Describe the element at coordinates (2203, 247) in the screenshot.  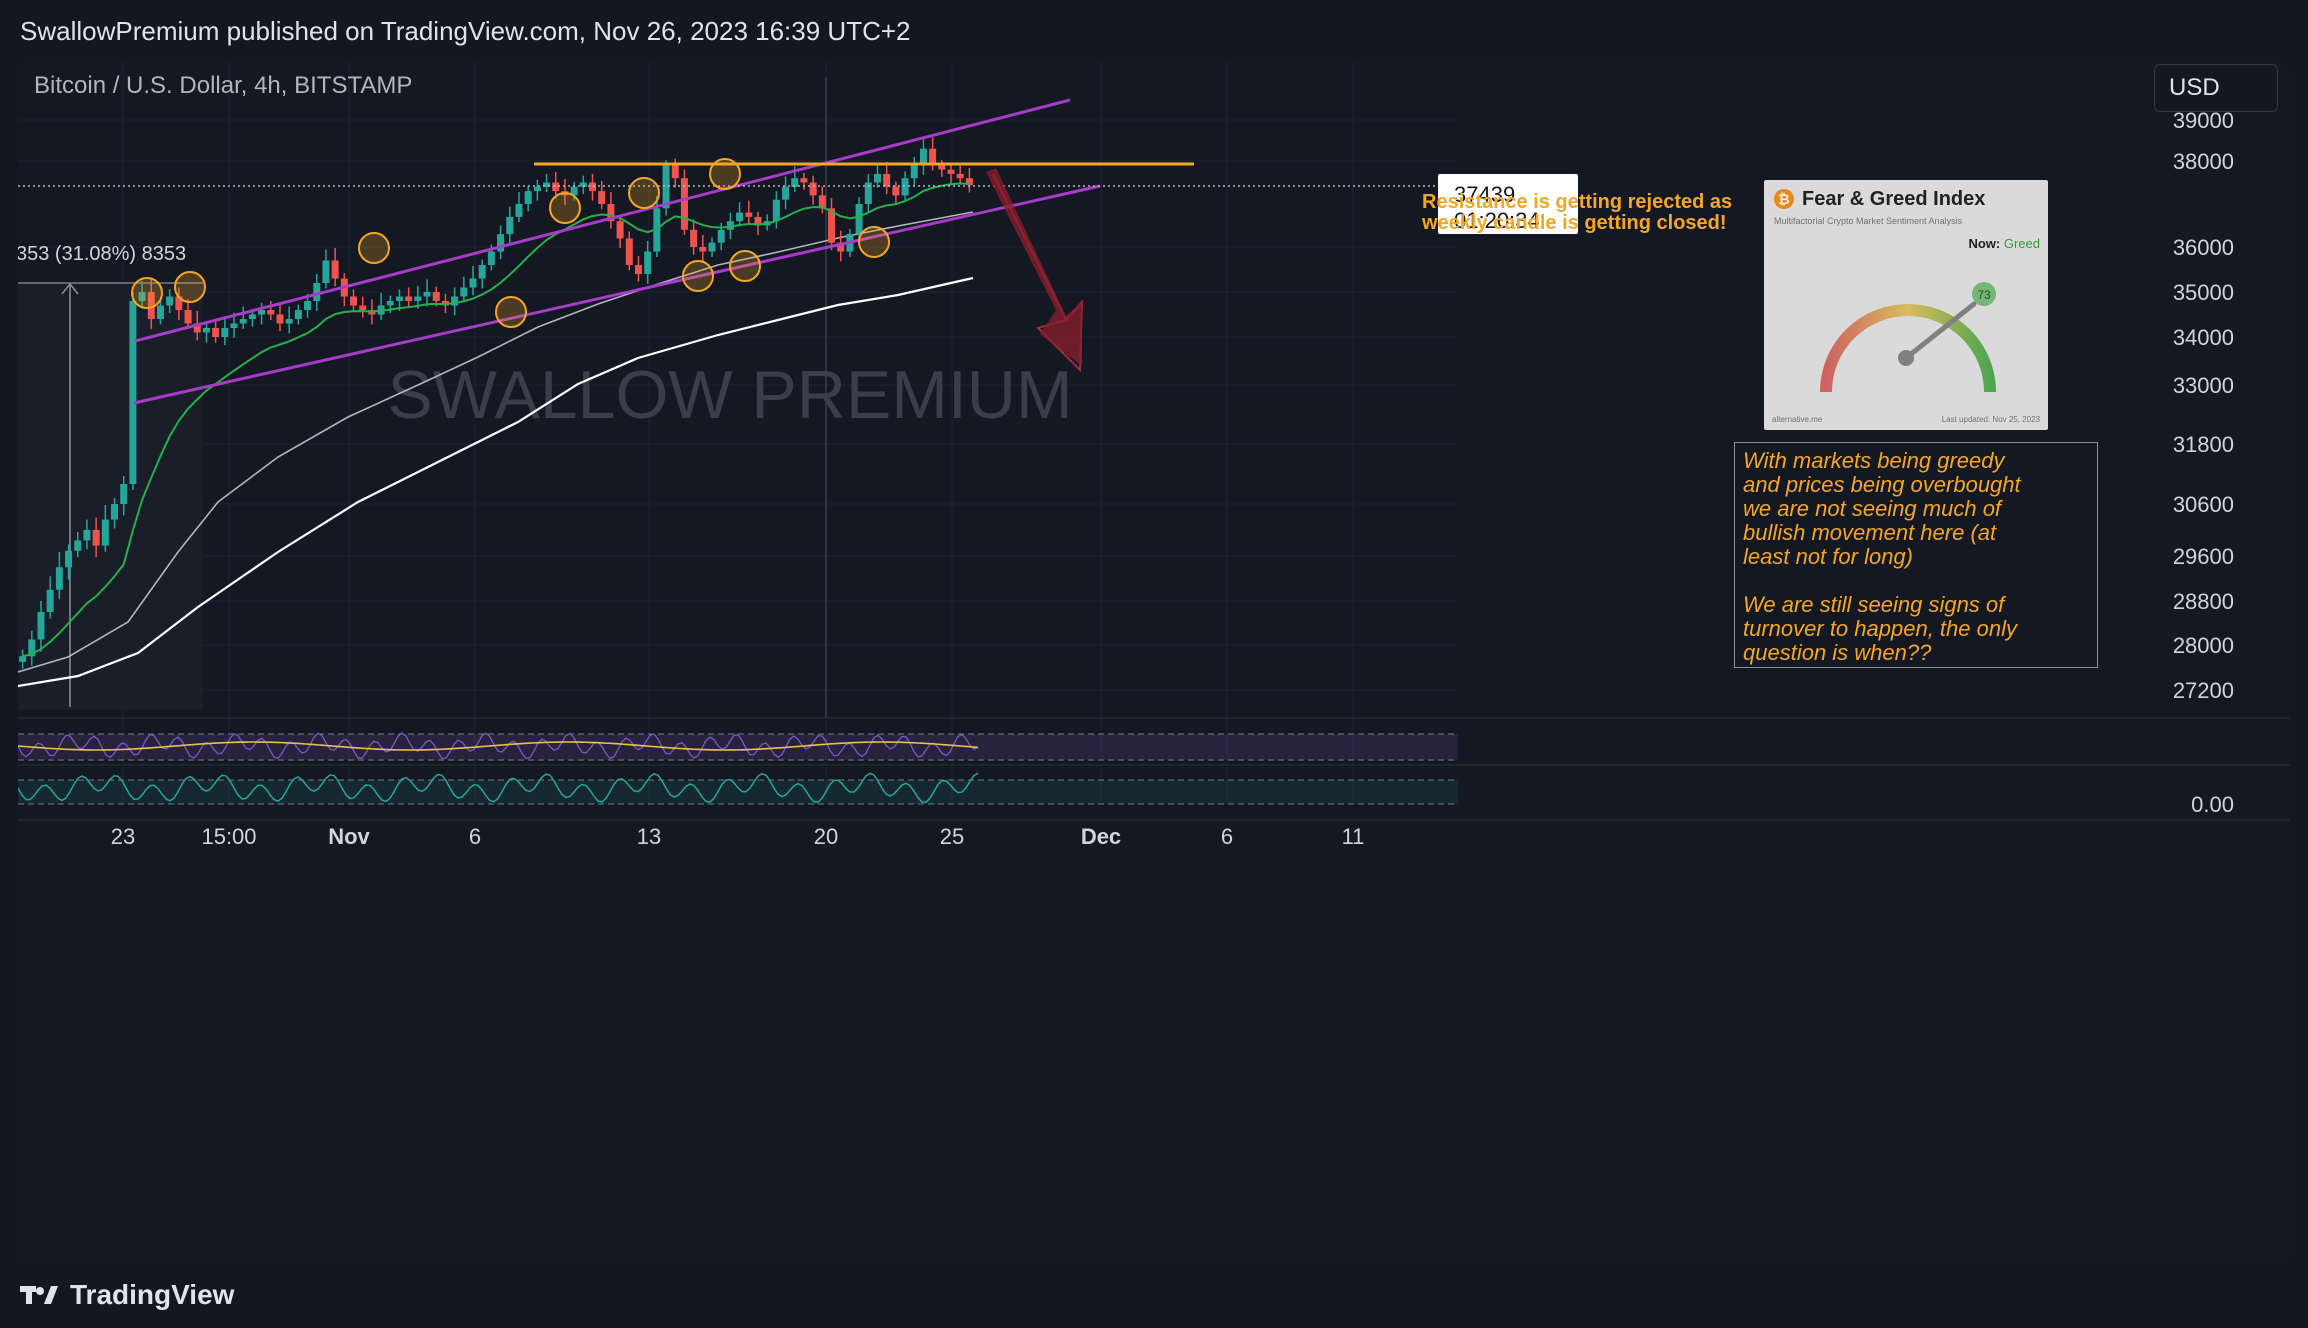
I see `price-tick-label: 36000` at that location.